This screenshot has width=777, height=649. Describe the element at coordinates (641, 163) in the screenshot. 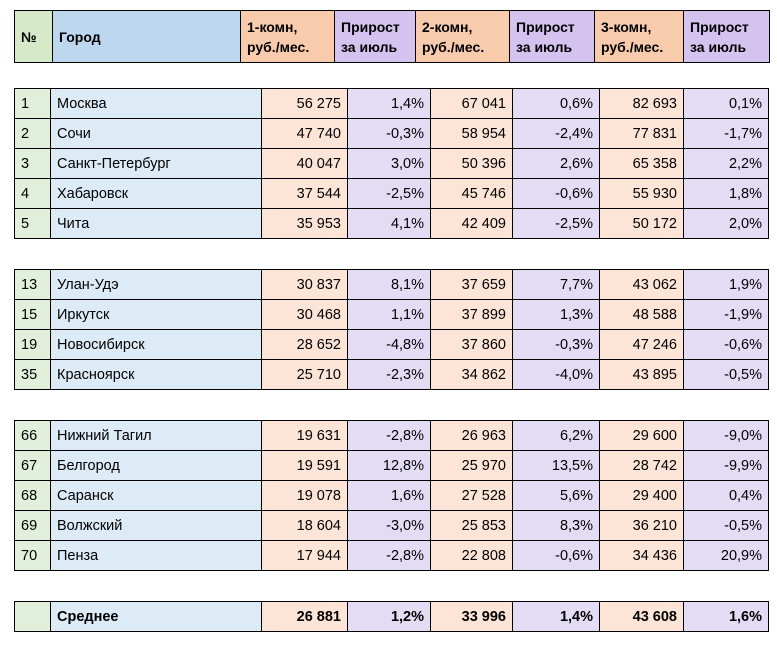

I see `cell: 65 358` at that location.